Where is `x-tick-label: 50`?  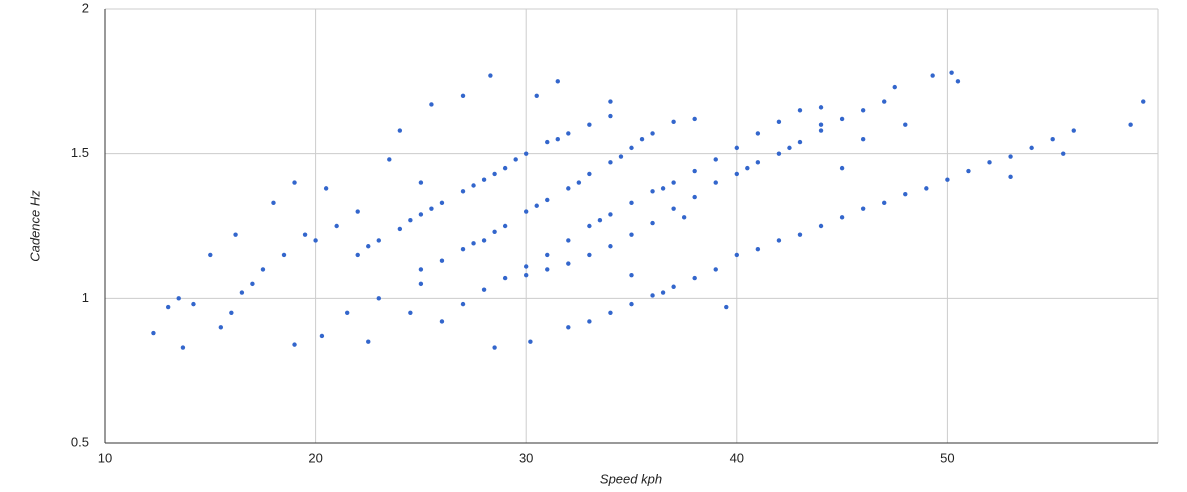 x-tick-label: 50 is located at coordinates (947, 457).